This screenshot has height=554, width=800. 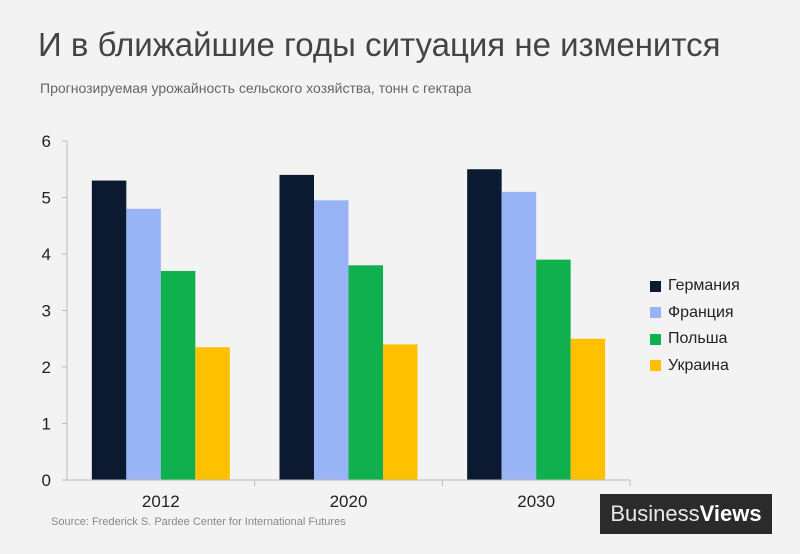 I want to click on legend-label: Франция, so click(x=701, y=312).